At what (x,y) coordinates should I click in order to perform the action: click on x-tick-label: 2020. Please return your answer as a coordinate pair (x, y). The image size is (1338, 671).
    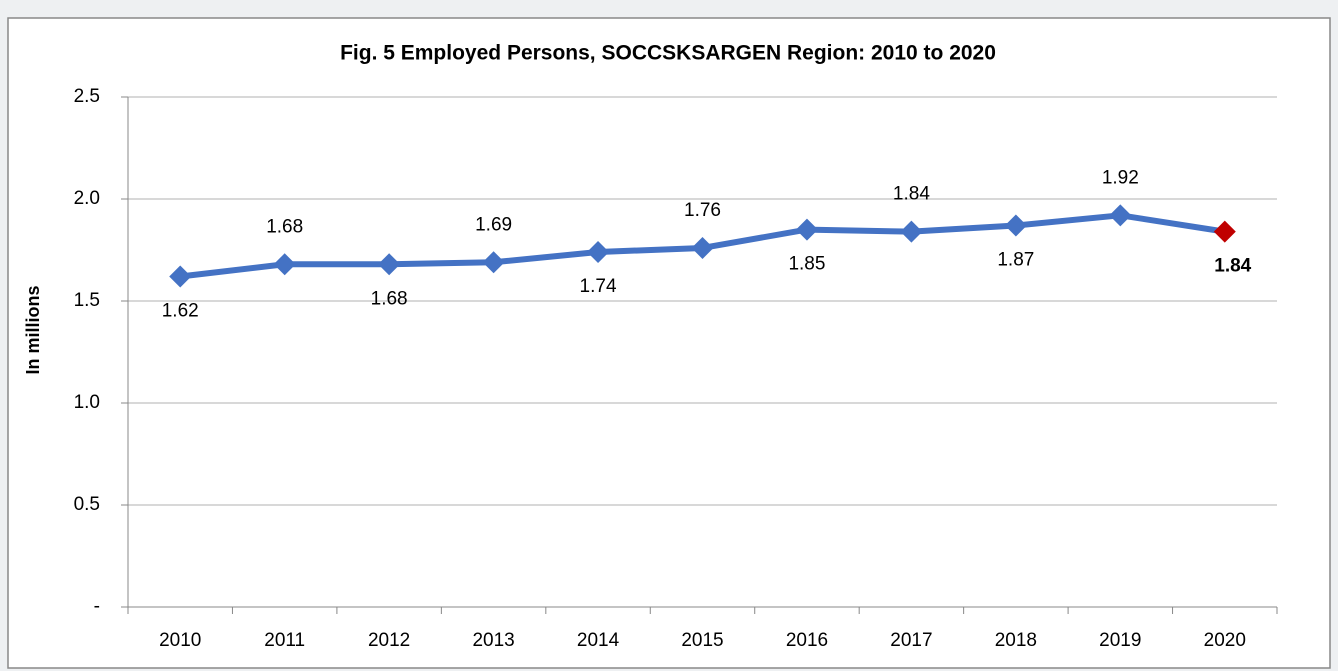
    Looking at the image, I should click on (1225, 640).